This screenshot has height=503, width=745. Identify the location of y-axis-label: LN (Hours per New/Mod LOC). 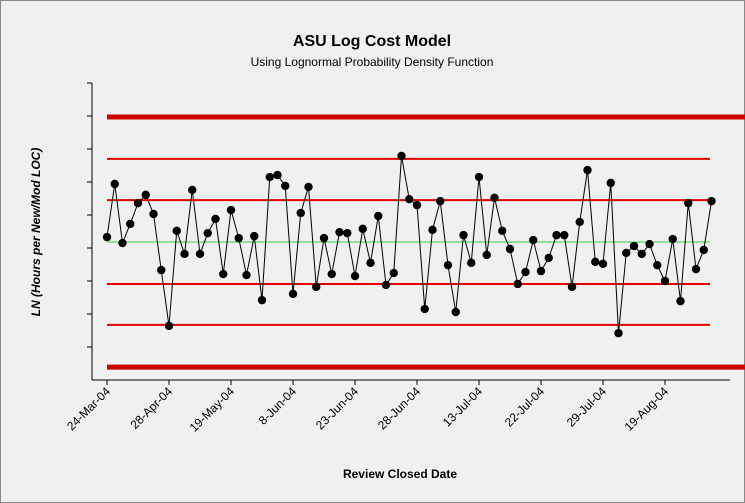
(36, 232).